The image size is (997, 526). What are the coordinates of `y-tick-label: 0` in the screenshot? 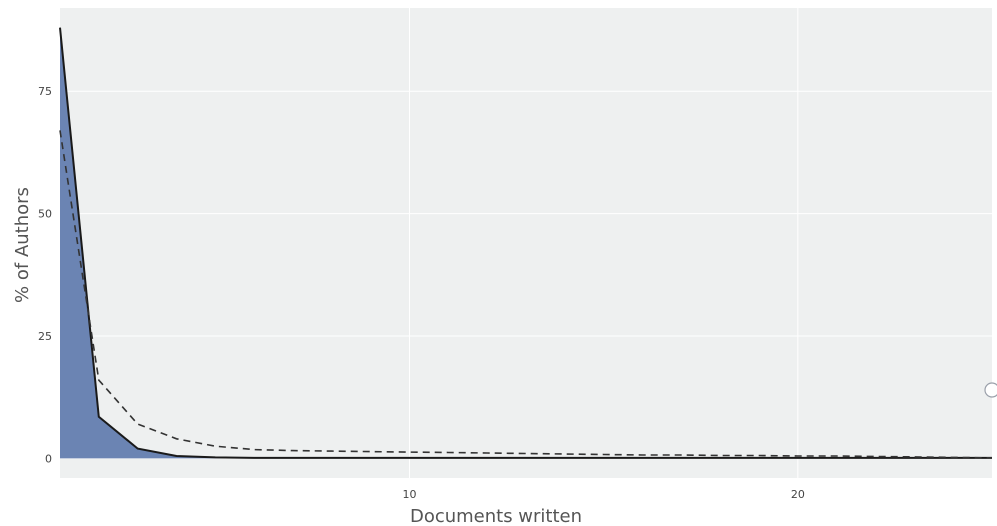 It's located at (48, 458).